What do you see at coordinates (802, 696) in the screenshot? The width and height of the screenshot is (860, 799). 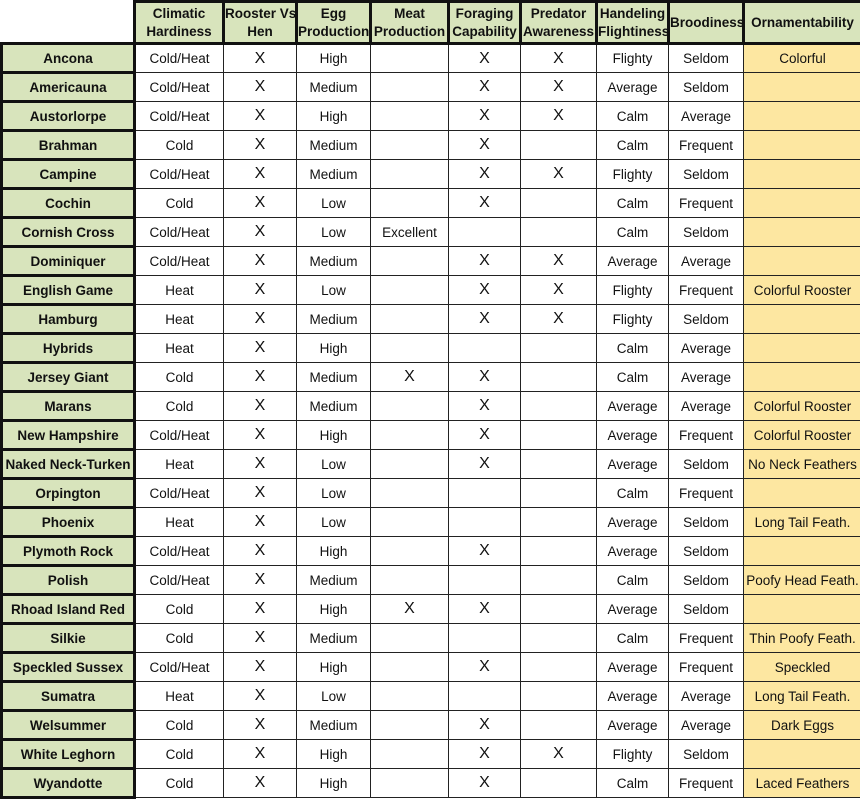 I see `ornamentability-cell: Long Tail Feath.` at bounding box center [802, 696].